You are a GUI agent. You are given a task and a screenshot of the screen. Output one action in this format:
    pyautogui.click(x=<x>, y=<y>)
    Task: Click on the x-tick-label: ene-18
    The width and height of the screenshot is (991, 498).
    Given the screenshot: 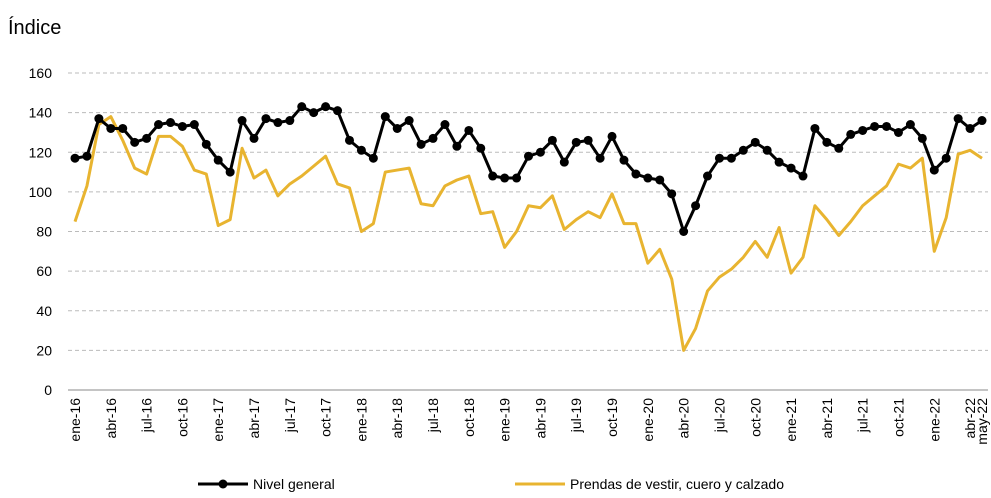 What is the action you would take?
    pyautogui.click(x=361, y=420)
    